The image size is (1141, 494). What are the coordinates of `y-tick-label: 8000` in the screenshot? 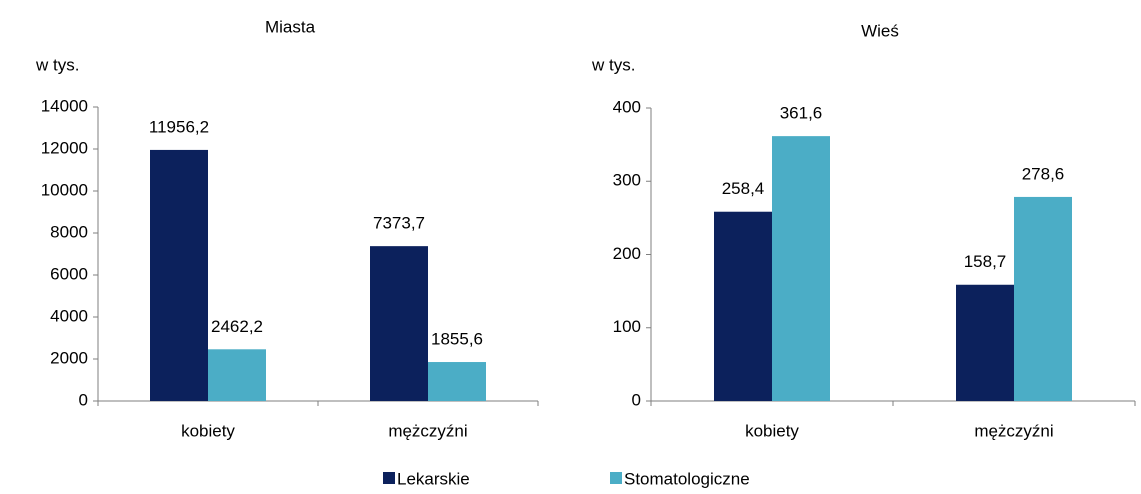 It's located at (69, 231).